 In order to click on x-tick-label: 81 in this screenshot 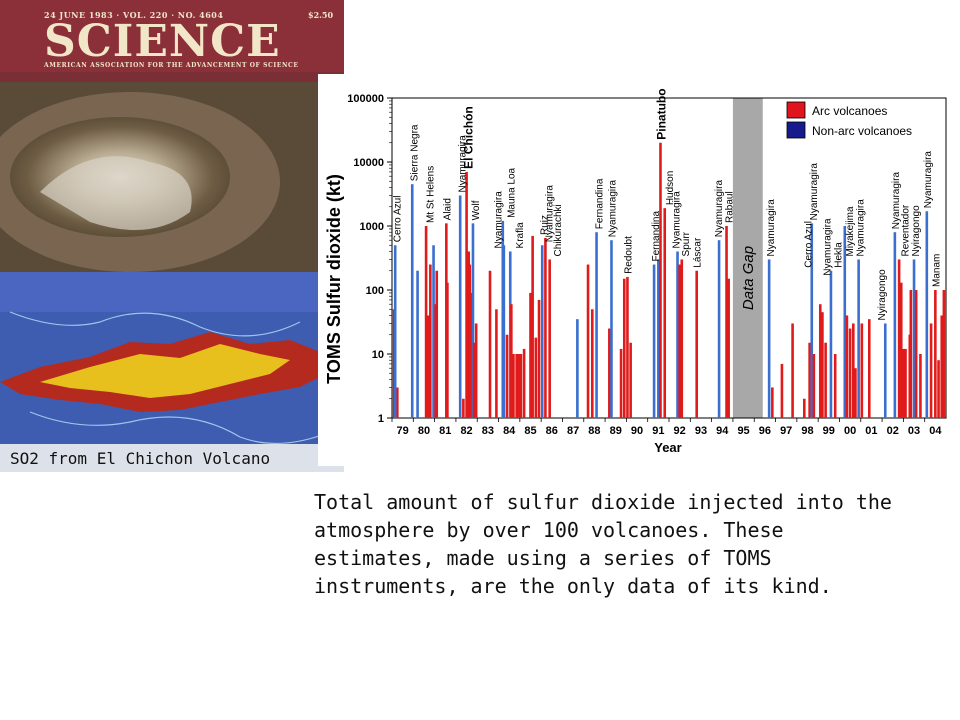, I will do `click(445, 431)`.